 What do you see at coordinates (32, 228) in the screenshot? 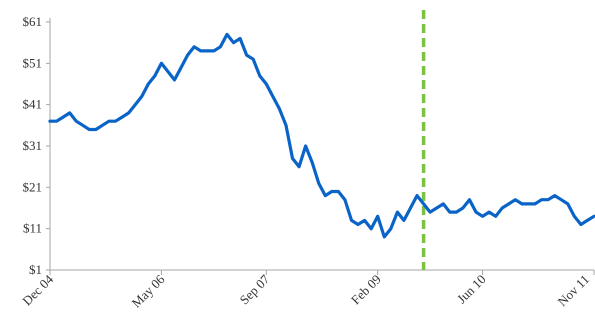
I see `y-tick-label: $11` at bounding box center [32, 228].